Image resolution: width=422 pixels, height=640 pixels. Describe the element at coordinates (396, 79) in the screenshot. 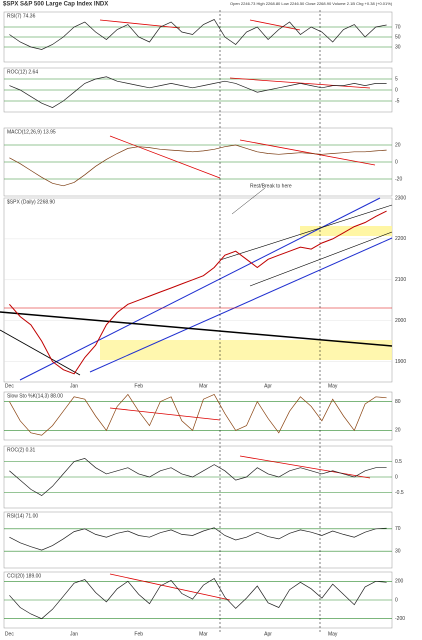

I see `y-tick-label: 5` at that location.